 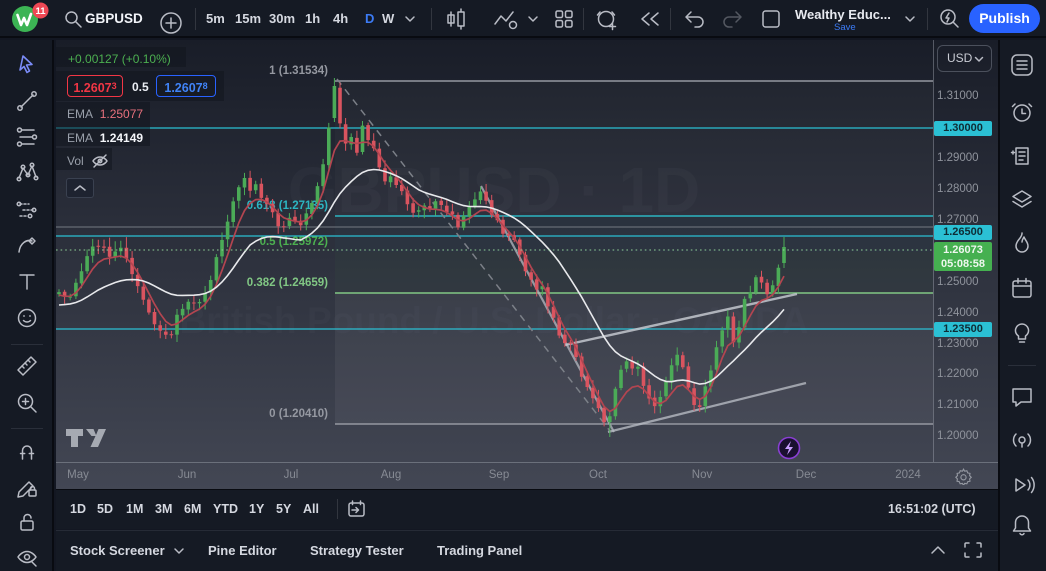 I want to click on svg-text: 0.5 (1.25972), so click(x=294, y=242).